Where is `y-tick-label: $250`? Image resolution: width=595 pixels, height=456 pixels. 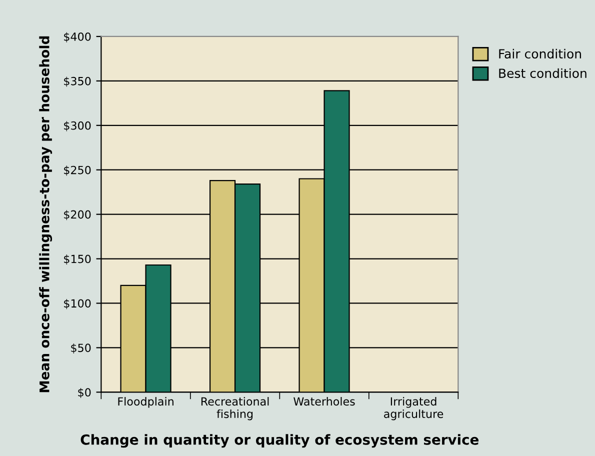 y-tick-label: $250 is located at coordinates (77, 171).